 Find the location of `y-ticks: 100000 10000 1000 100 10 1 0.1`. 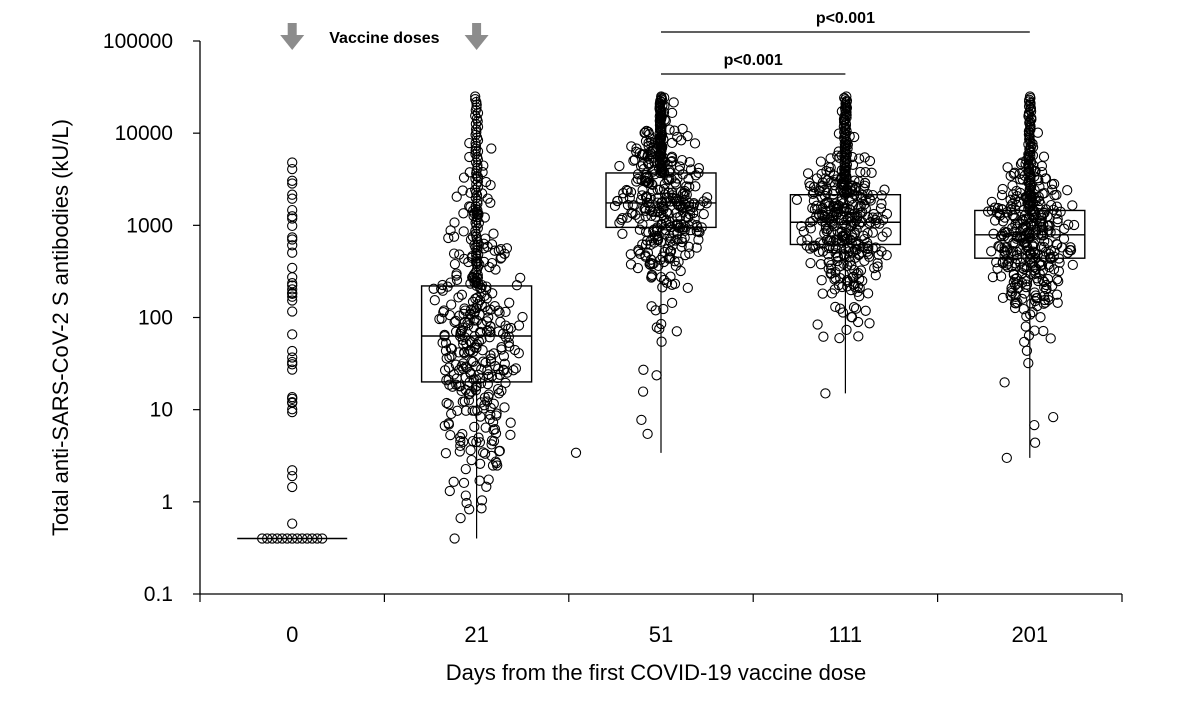

y-ticks: 100000 10000 1000 100 10 1 0.1 is located at coordinates (151, 318).